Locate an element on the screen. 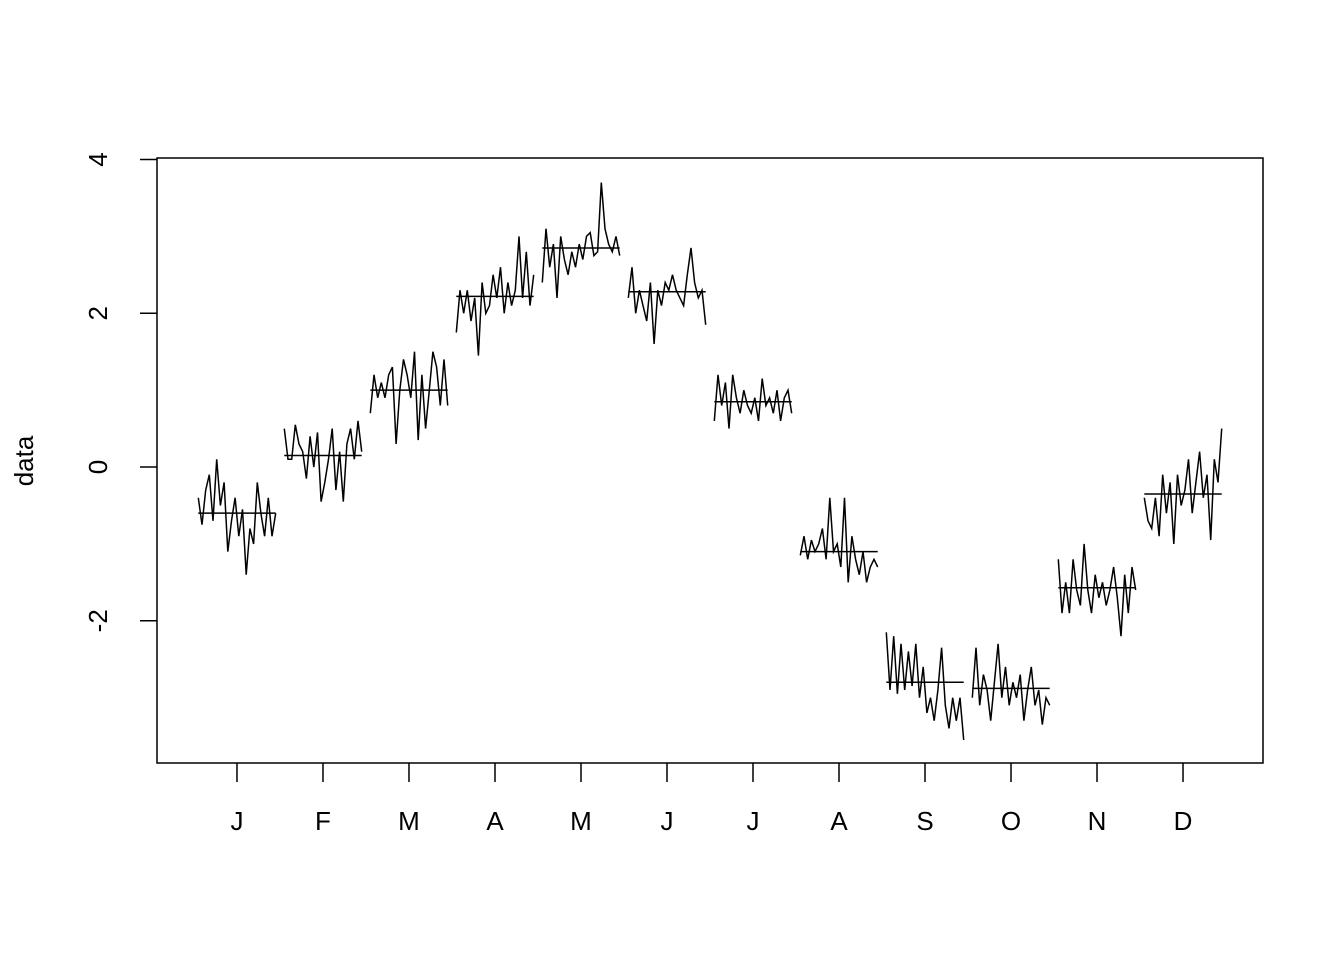 Image resolution: width=1344 pixels, height=960 pixels. y-tick-label: 4 is located at coordinates (98, 159).